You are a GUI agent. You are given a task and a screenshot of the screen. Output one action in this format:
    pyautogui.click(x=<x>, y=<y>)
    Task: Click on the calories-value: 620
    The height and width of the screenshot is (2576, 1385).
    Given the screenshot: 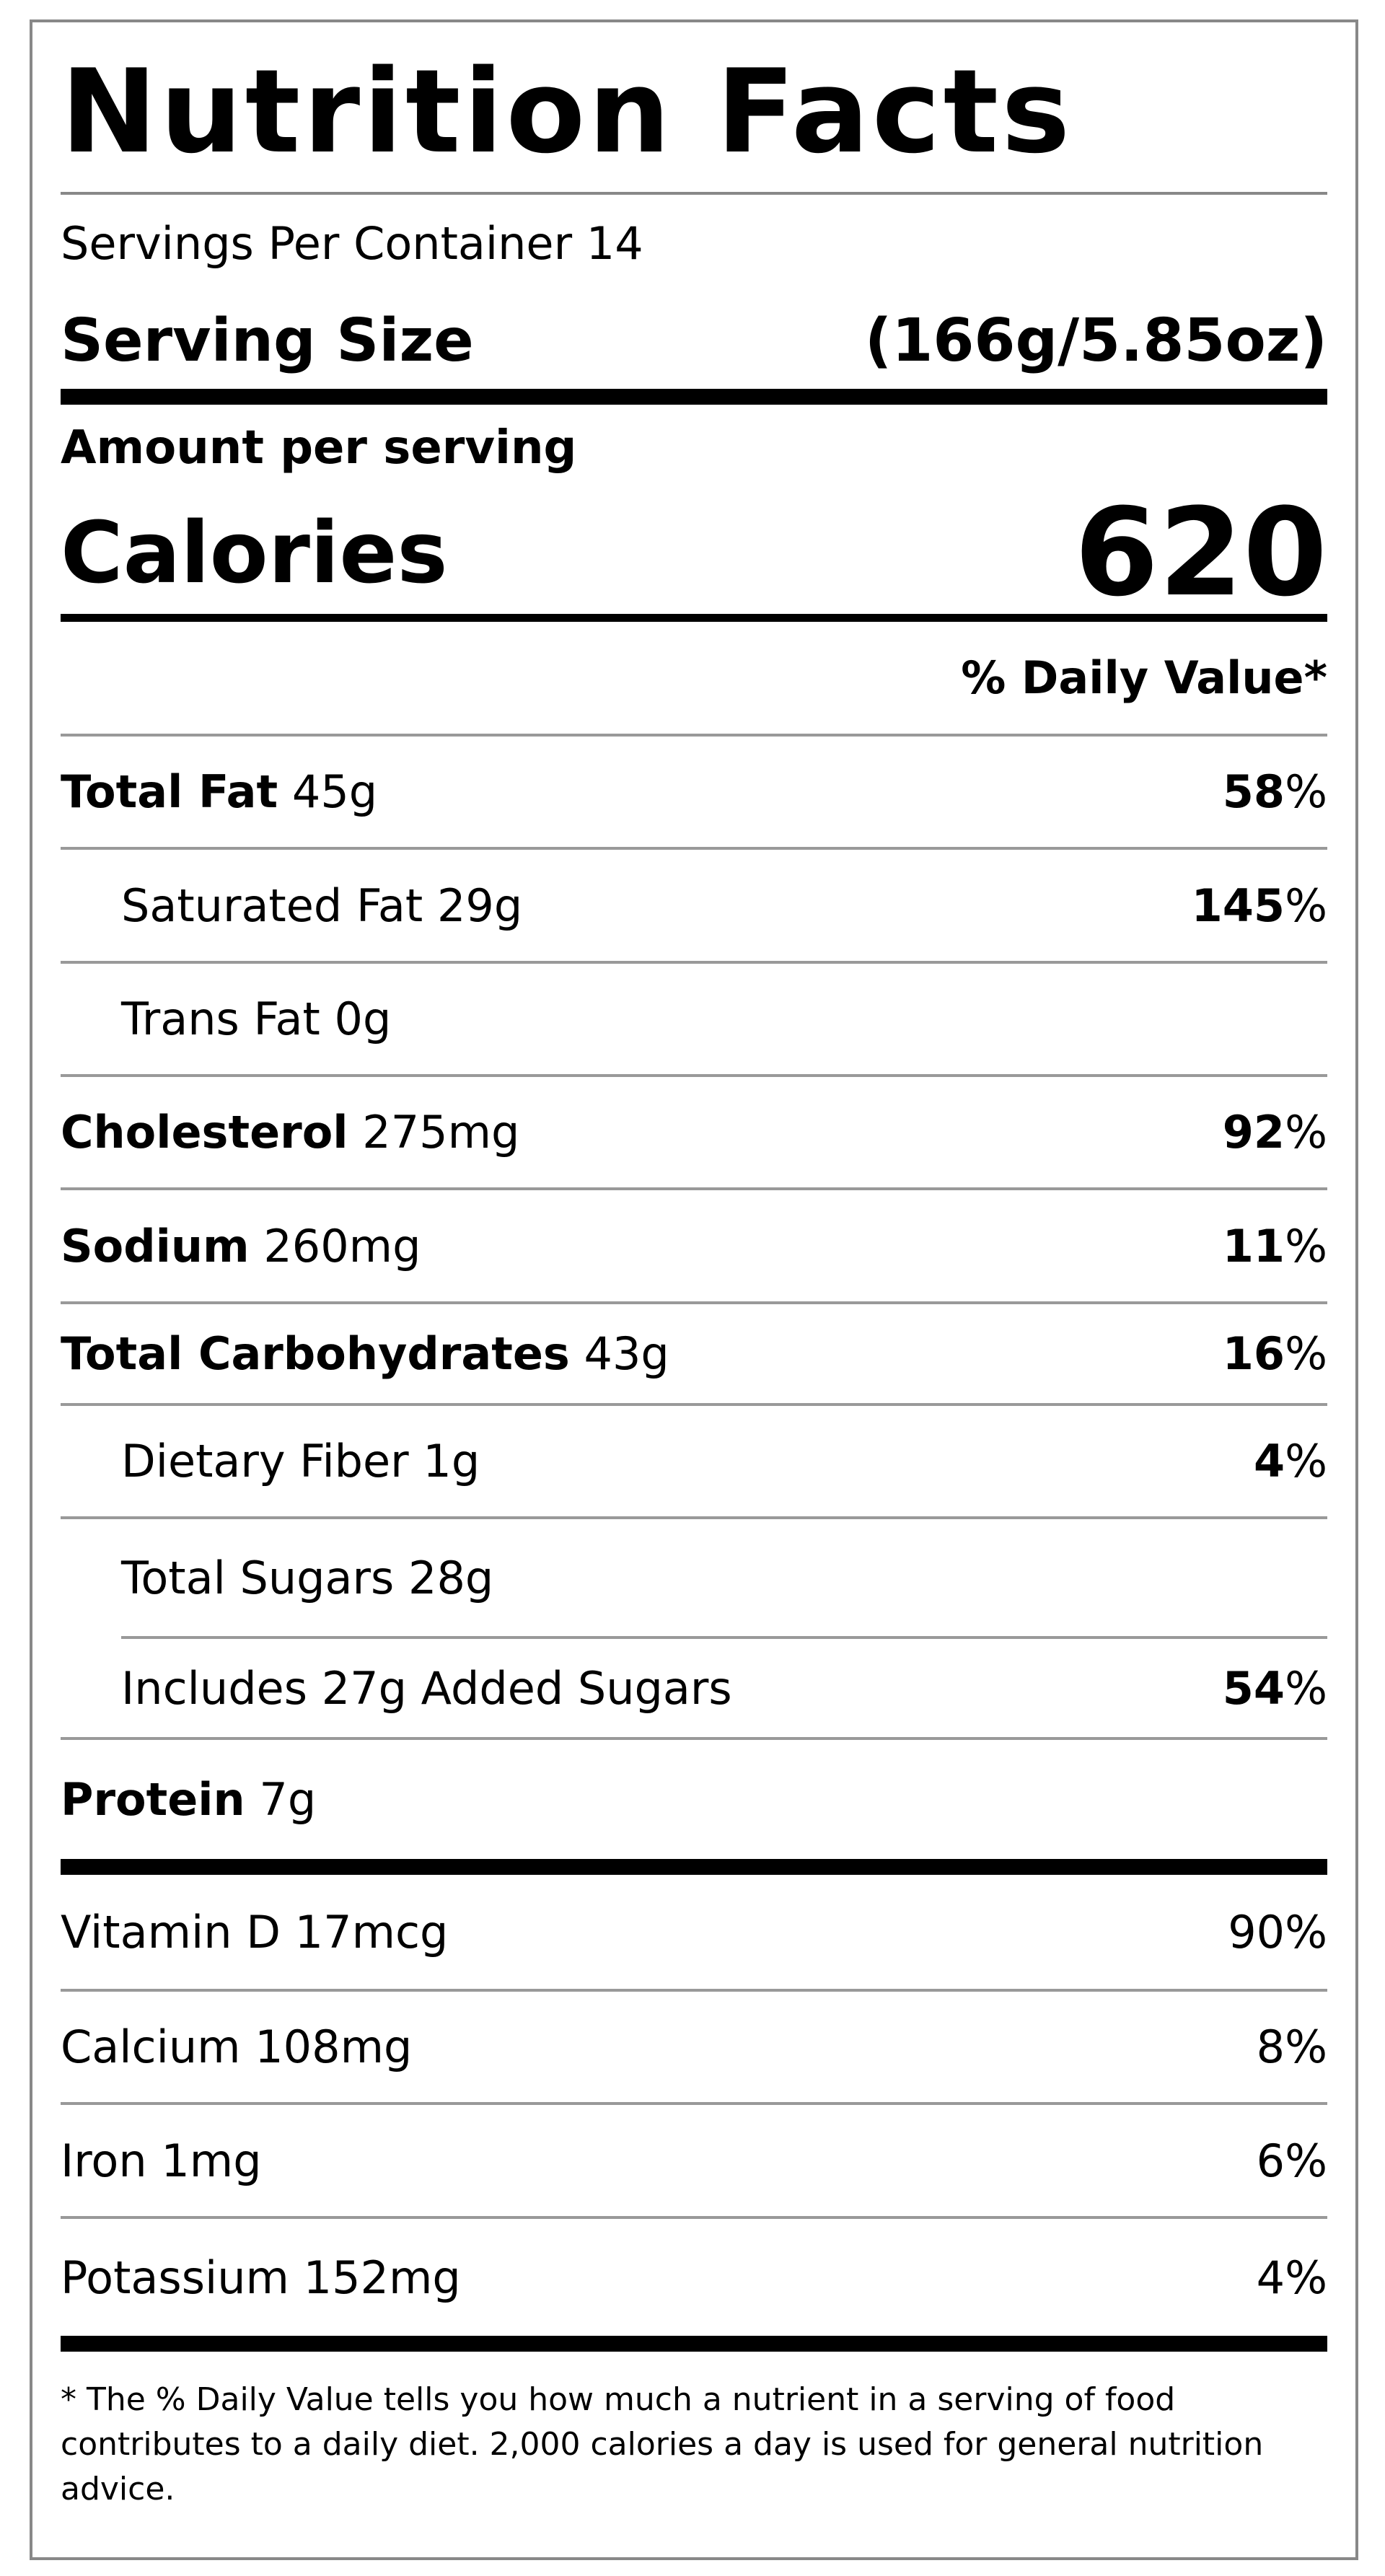 What is the action you would take?
    pyautogui.click(x=1200, y=552)
    